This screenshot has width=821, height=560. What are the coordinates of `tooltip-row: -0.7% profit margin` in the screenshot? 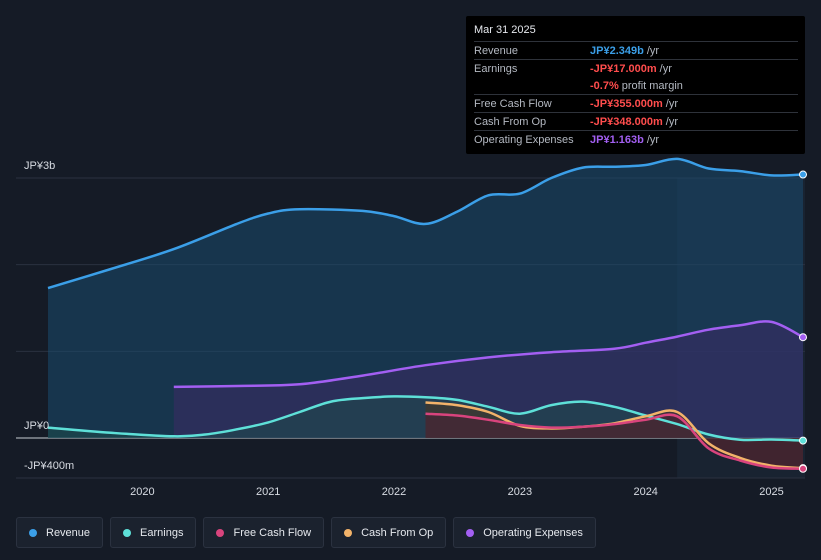 It's located at (636, 85).